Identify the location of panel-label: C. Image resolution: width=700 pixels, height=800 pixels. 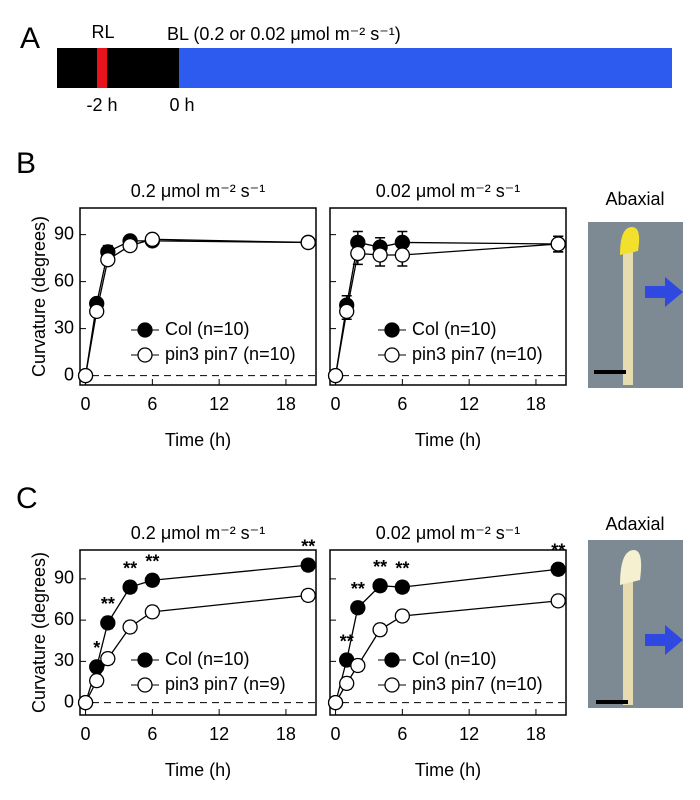
(27, 498).